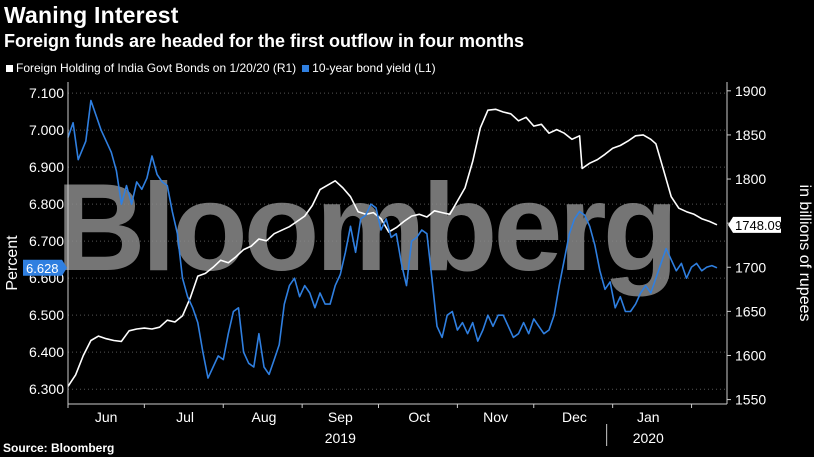  What do you see at coordinates (46, 315) in the screenshot?
I see `left-tick-label: 6.500` at bounding box center [46, 315].